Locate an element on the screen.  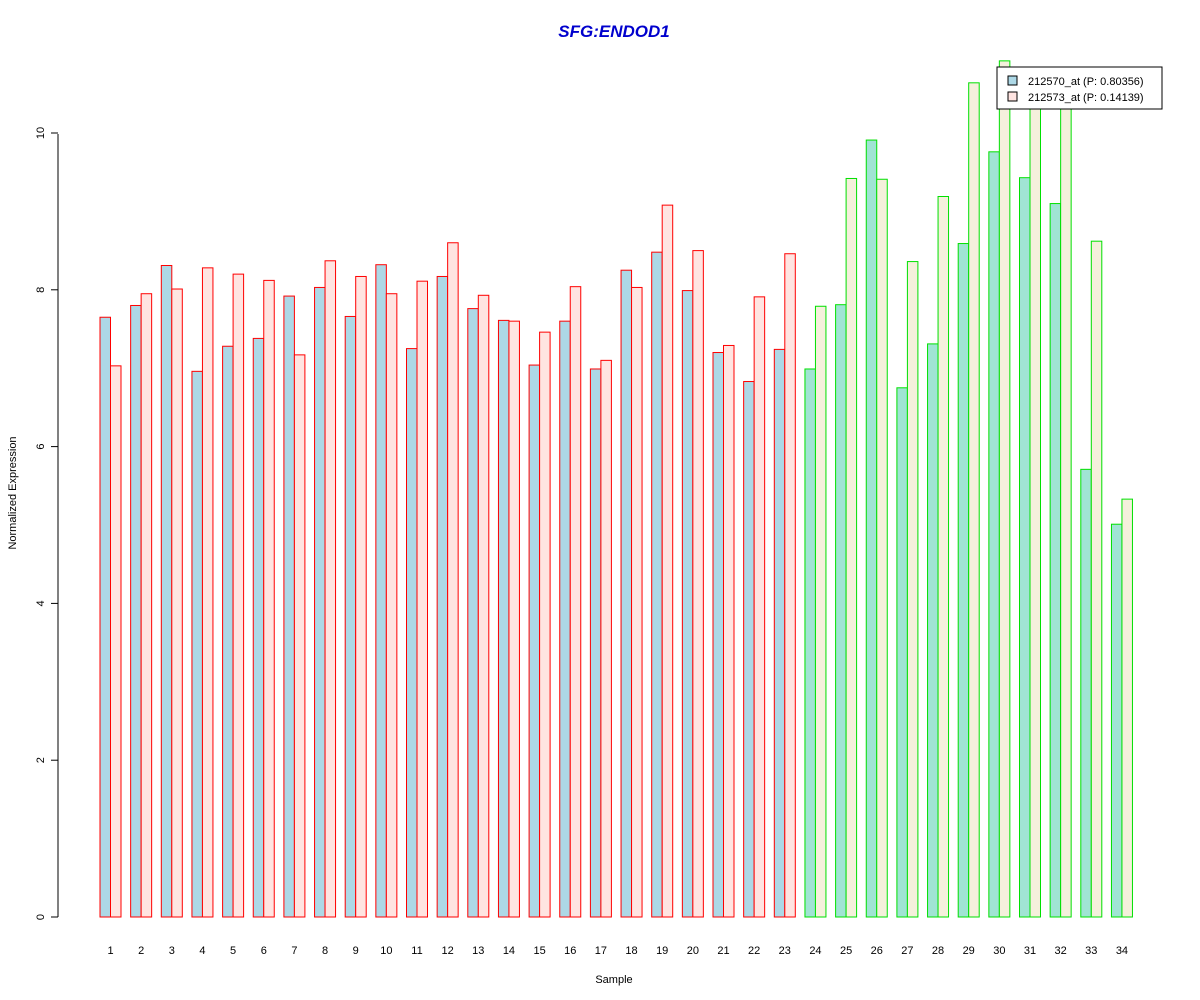
x-tick-label: 5 is located at coordinates (233, 951).